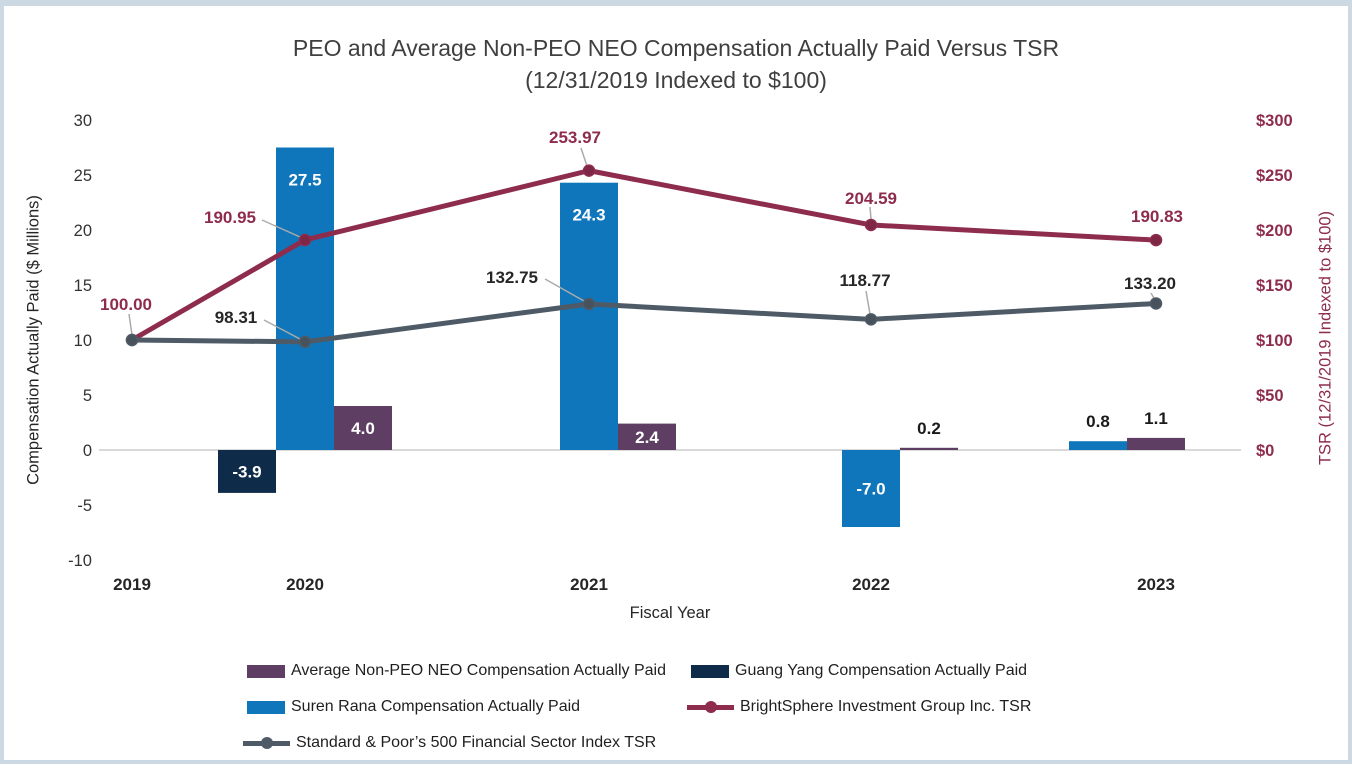 Image resolution: width=1352 pixels, height=770 pixels. What do you see at coordinates (304, 179) in the screenshot?
I see `bar-label-2020: 27.5` at bounding box center [304, 179].